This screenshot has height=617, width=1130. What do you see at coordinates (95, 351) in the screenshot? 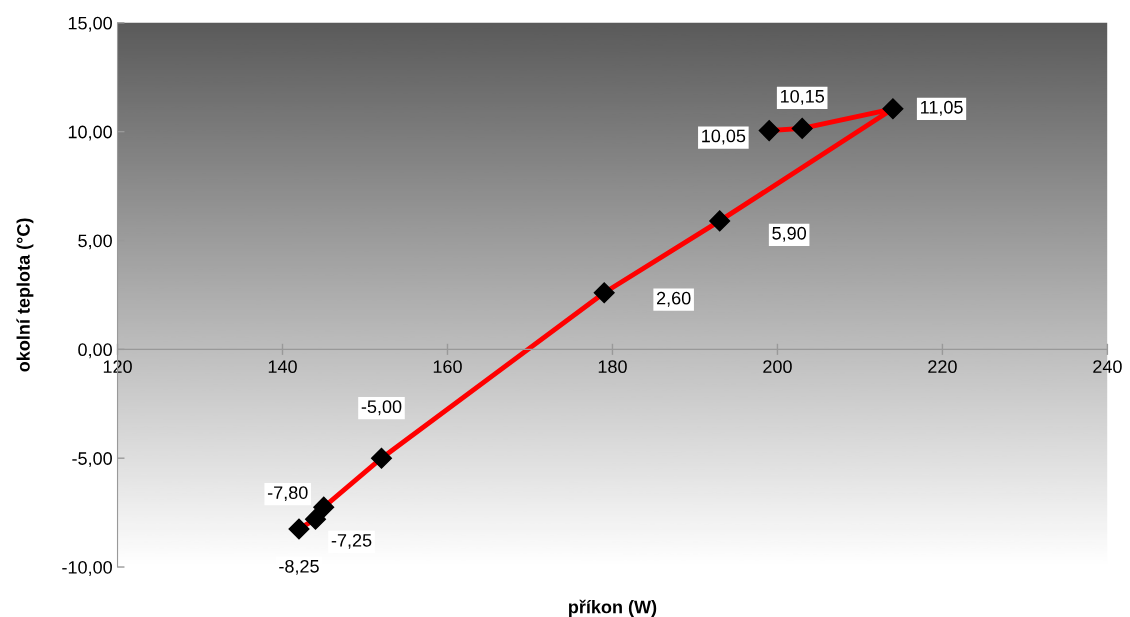
I see `y-tick-label: 0,00` at bounding box center [95, 351].